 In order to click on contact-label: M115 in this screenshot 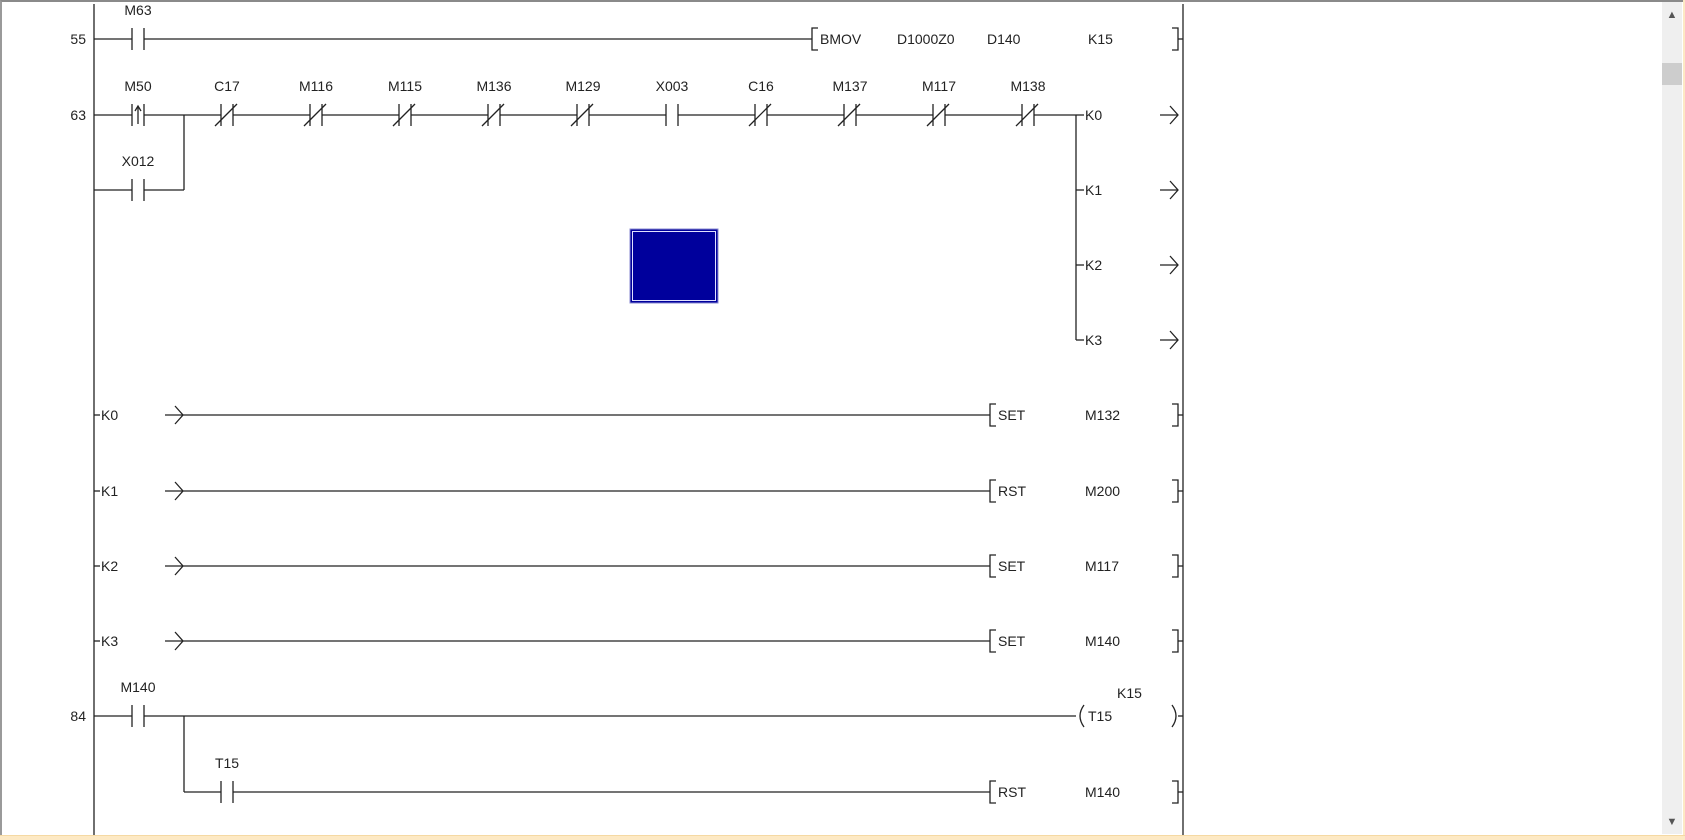, I will do `click(405, 86)`.